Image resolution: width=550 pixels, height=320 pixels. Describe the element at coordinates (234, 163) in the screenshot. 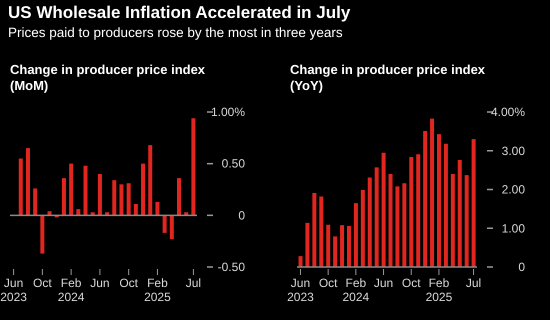

I see `y-tick-label: 0.50` at that location.